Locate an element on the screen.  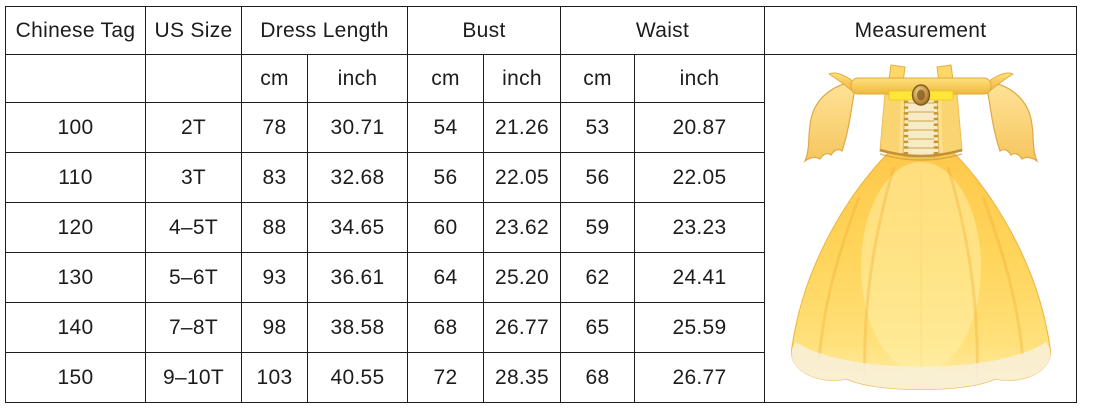
table-cell: 64 is located at coordinates (445, 277).